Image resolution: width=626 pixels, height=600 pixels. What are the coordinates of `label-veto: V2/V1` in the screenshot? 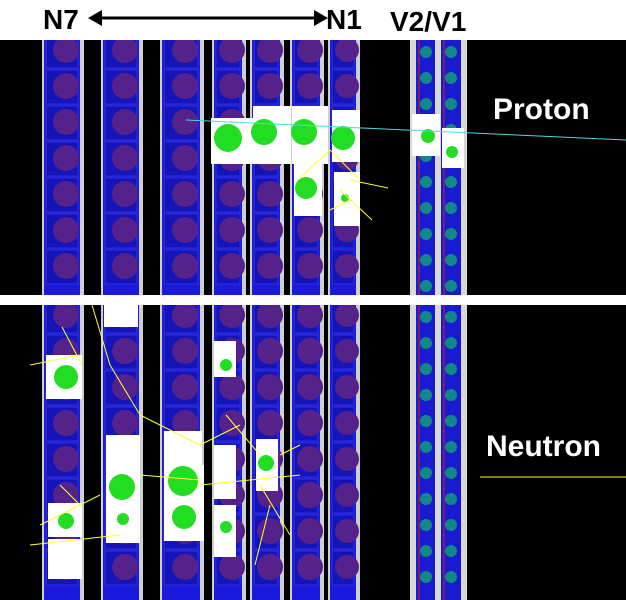 It's located at (428, 21).